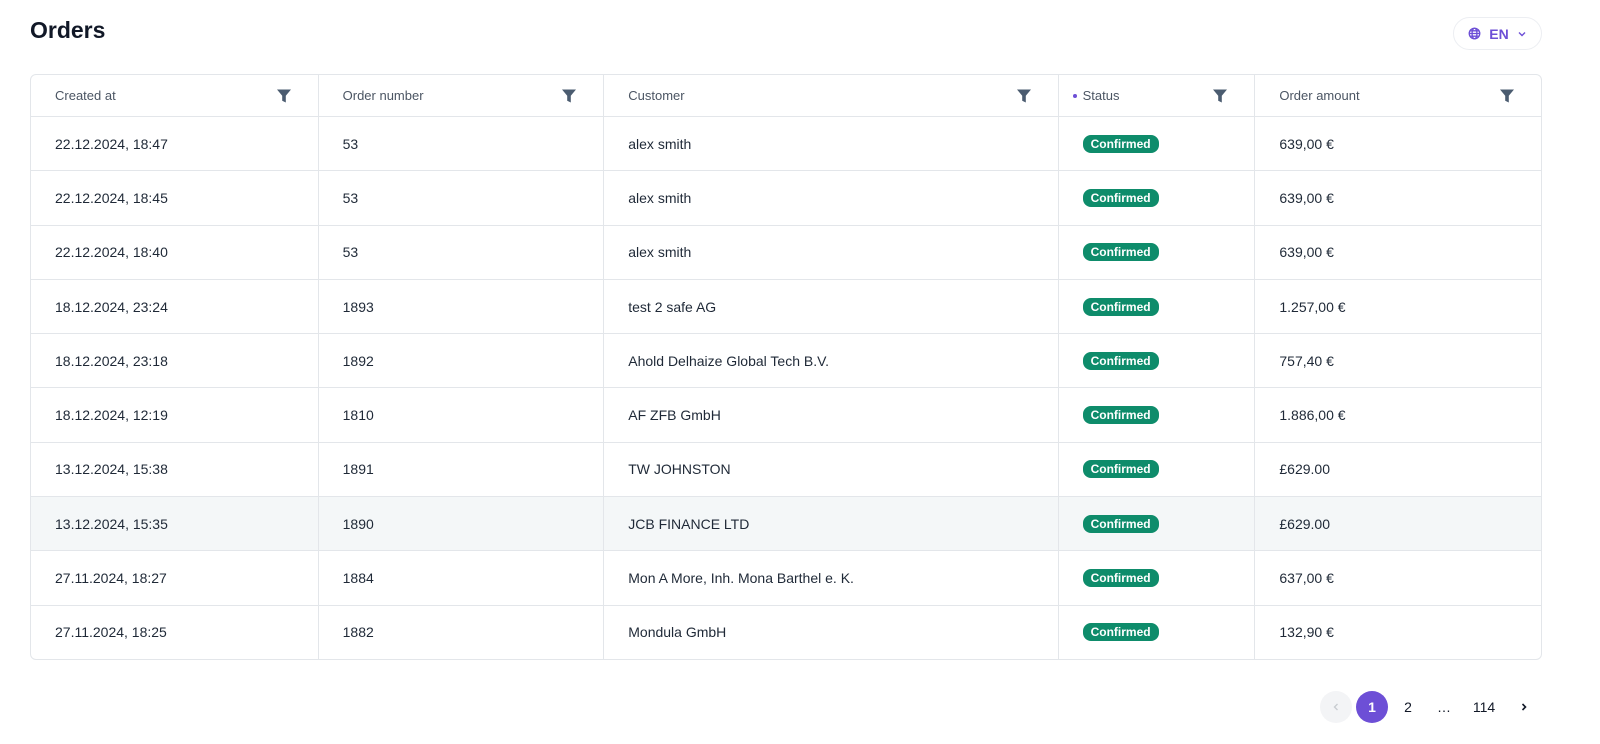 The image size is (1600, 744). I want to click on table-cell: 1893, so click(460, 306).